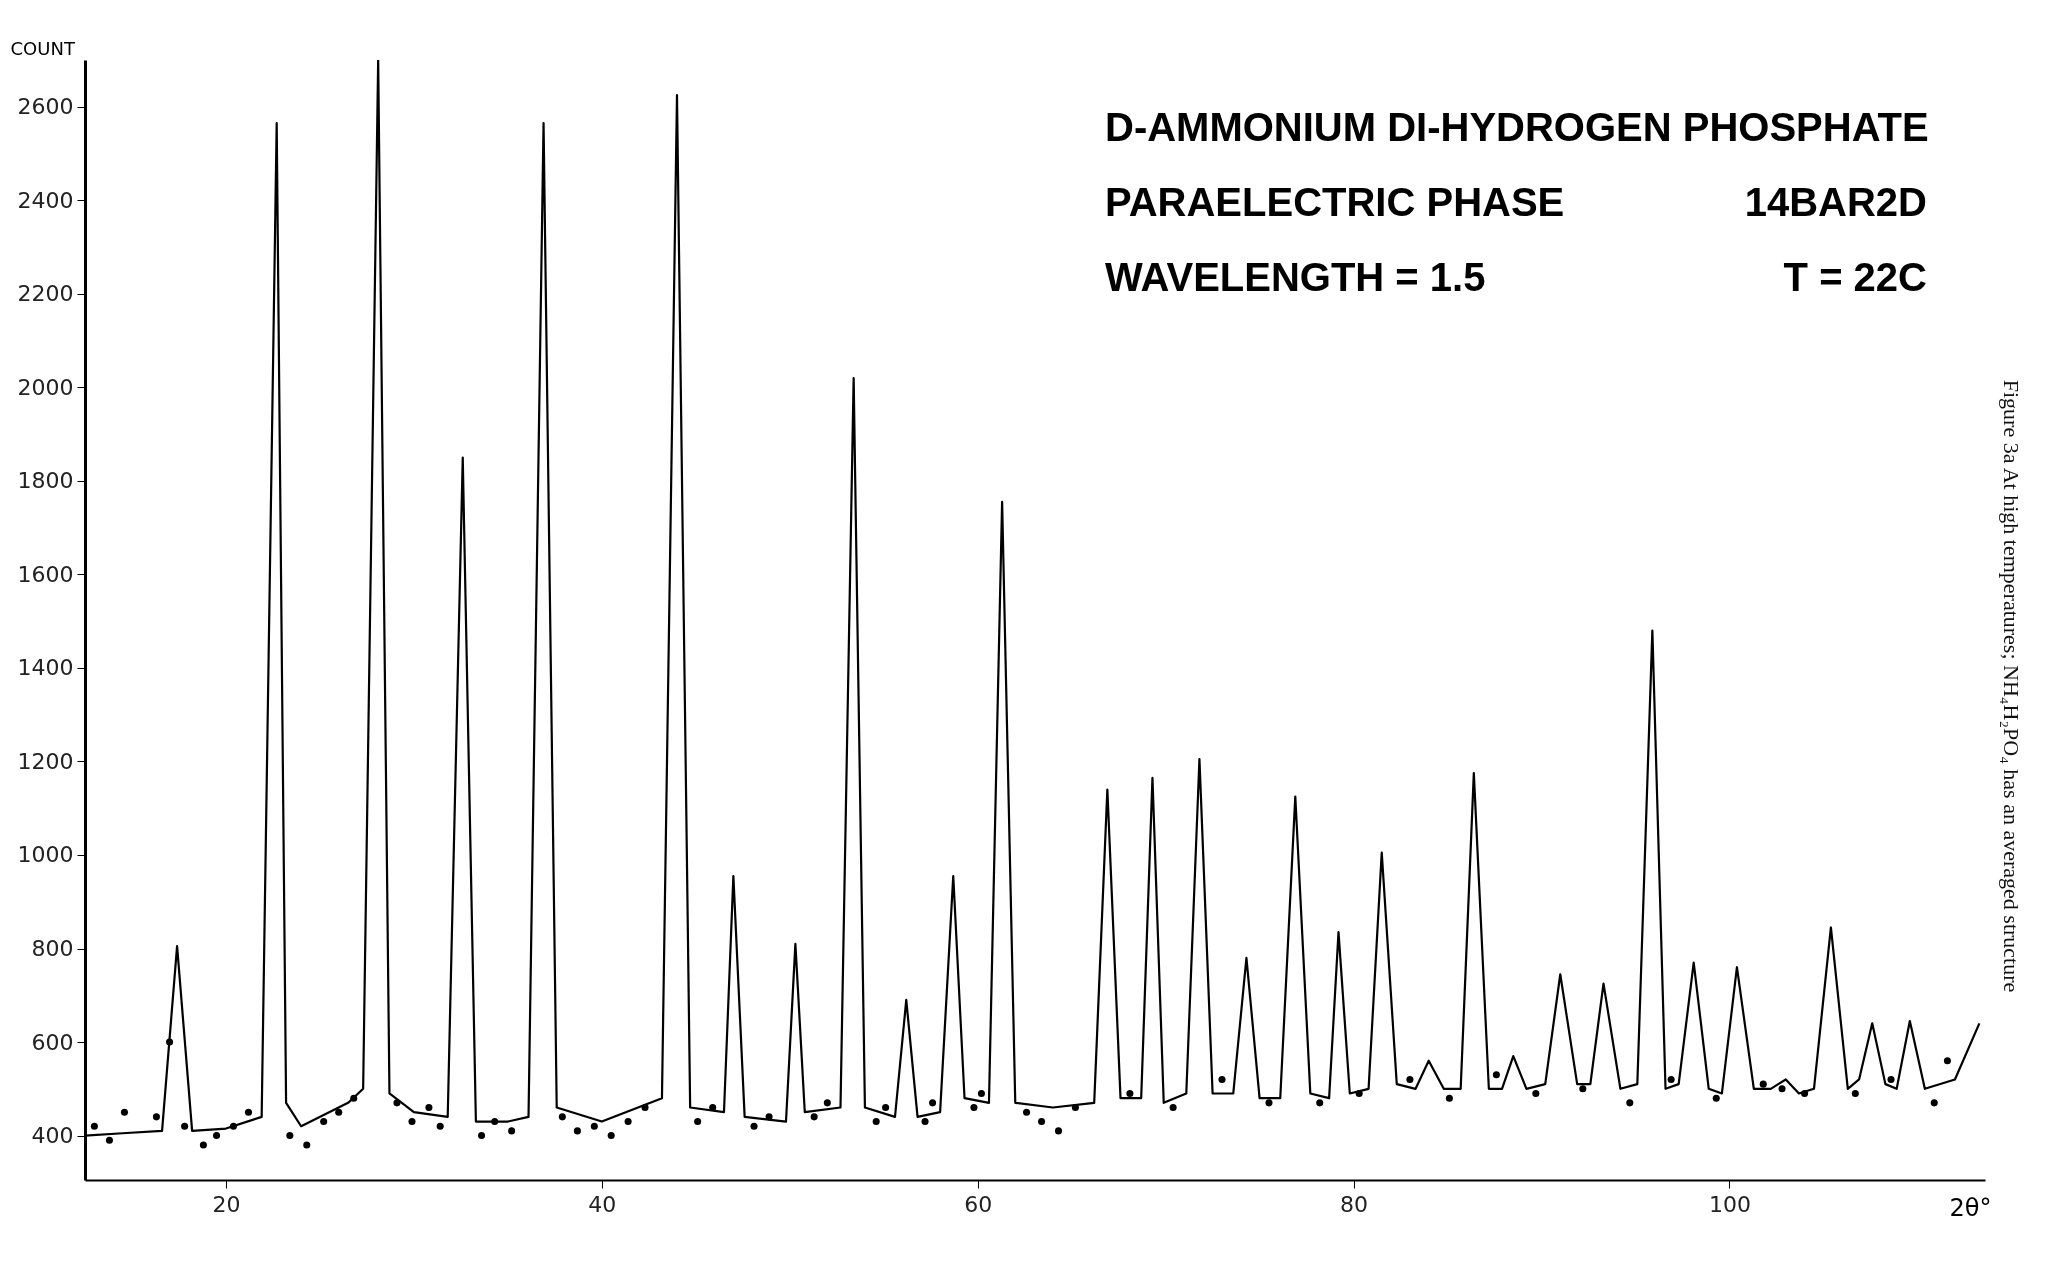  I want to click on y-tick-label: 1400, so click(45, 668).